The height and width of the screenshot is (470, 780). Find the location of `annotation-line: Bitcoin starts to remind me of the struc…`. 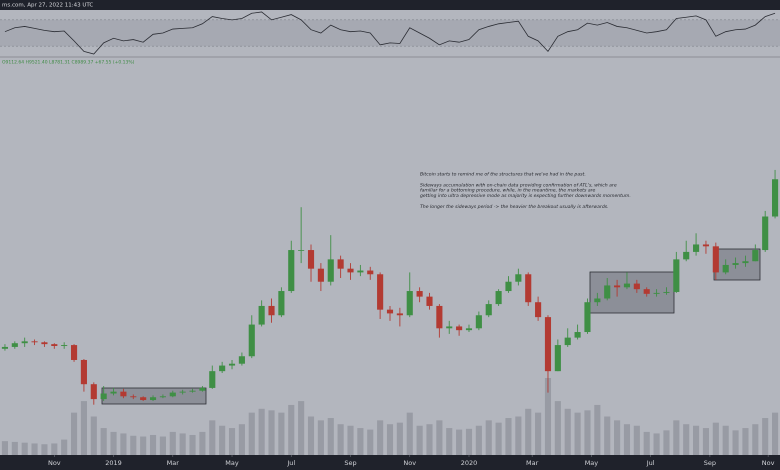

annotation-line: Bitcoin starts to remind me of the struc… is located at coordinates (503, 175).